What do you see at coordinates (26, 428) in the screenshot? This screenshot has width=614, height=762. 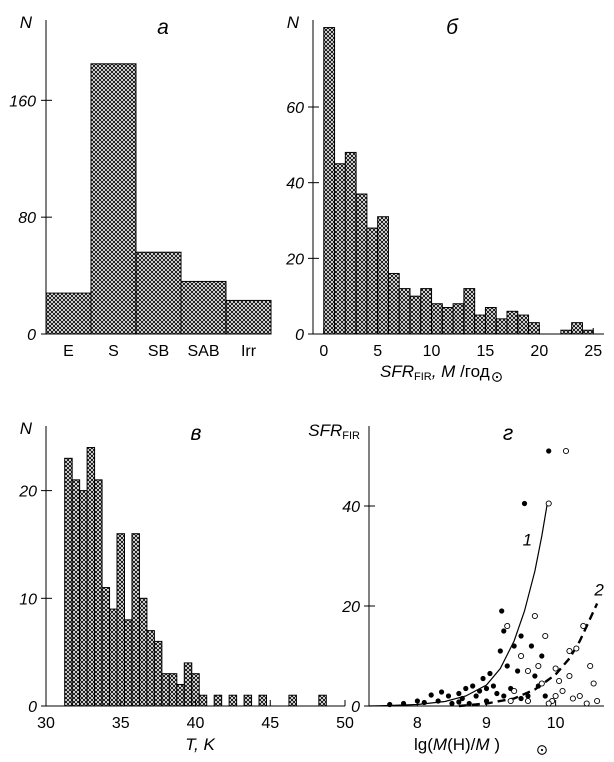 I see `y-axis-label: N` at bounding box center [26, 428].